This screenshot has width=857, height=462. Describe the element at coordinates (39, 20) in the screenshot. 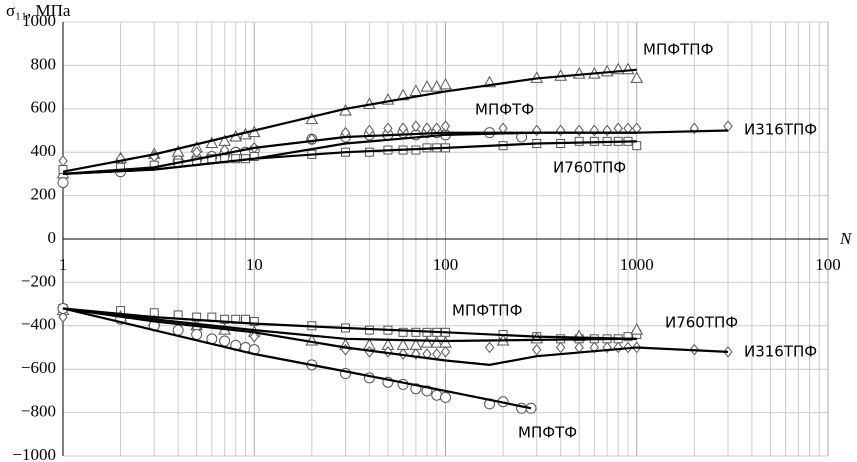

I see `y-tick-label: 1000` at that location.